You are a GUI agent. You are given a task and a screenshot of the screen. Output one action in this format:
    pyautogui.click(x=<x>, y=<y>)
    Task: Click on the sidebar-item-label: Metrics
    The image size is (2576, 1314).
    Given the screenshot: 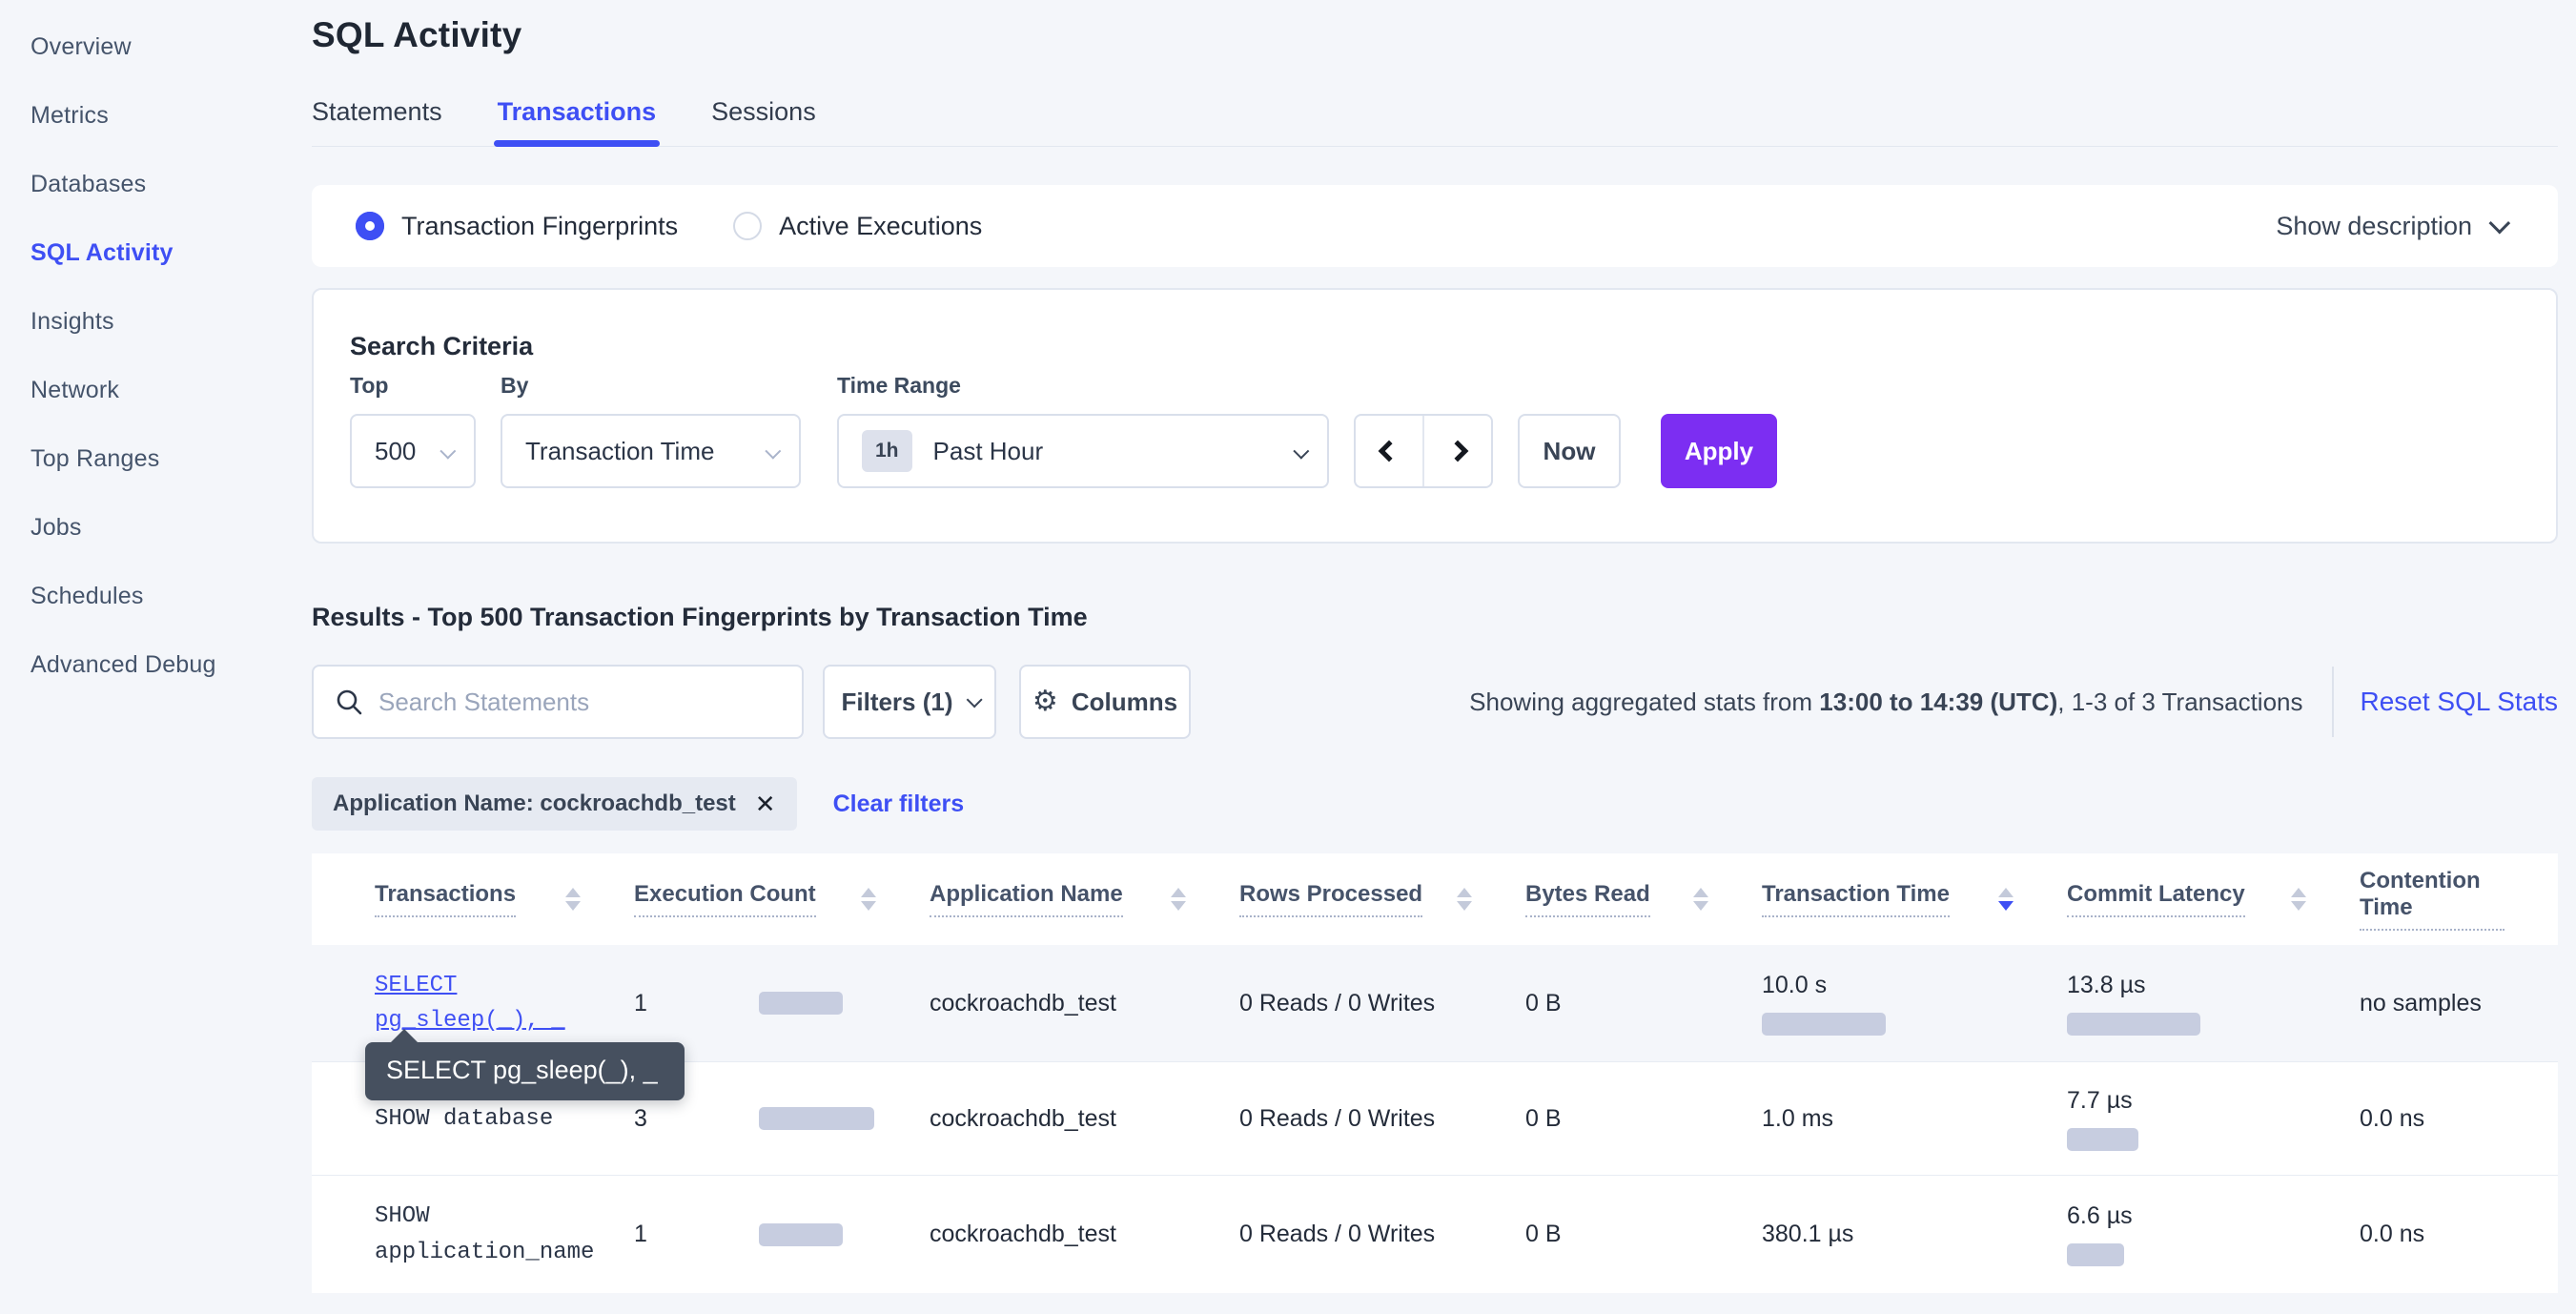 What is the action you would take?
    pyautogui.click(x=70, y=115)
    